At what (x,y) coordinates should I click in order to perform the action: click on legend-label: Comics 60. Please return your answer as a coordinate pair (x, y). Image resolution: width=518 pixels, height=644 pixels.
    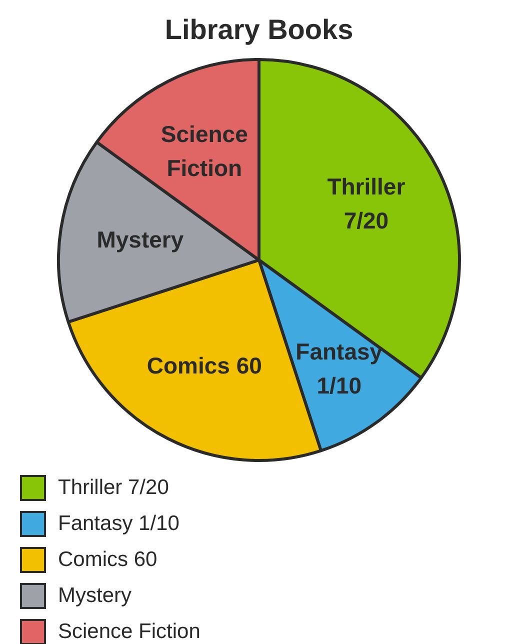
    Looking at the image, I should click on (108, 560).